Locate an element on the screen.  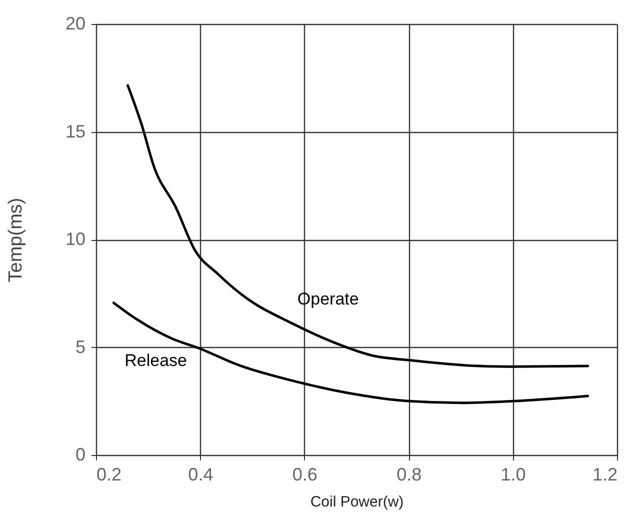
y-tick-label: 15 is located at coordinates (75, 131).